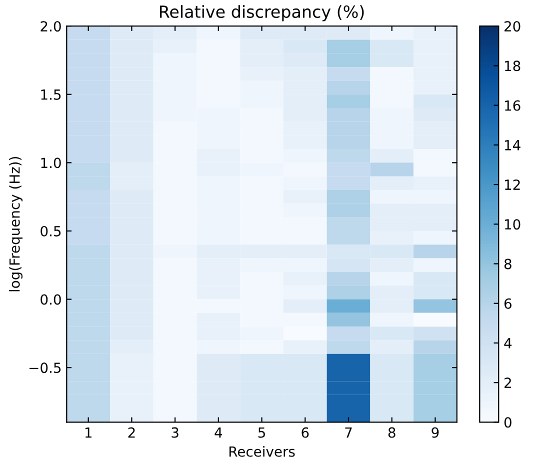  Describe the element at coordinates (435, 432) in the screenshot. I see `x-tick-label: 9` at that location.